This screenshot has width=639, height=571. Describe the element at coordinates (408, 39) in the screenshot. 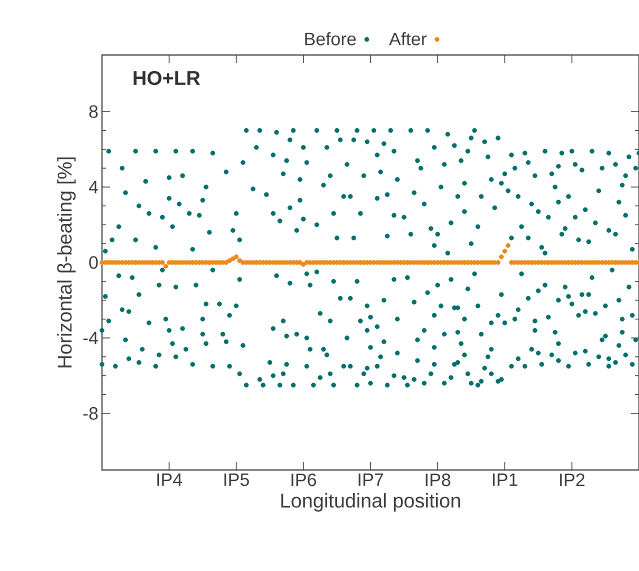

I see `legend-label: After` at that location.